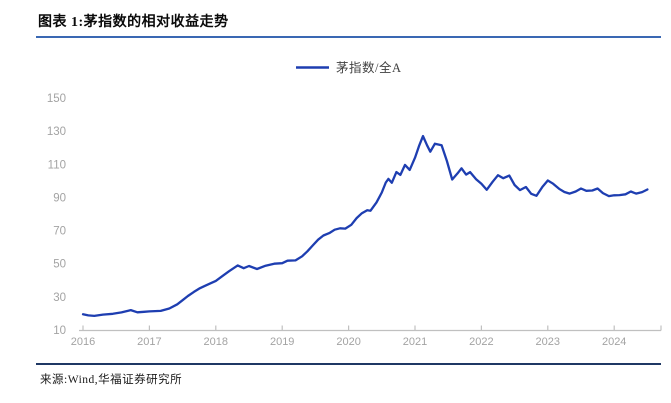 This screenshot has height=403, width=671. What do you see at coordinates (348, 364) in the screenshot?
I see `footer-divider` at bounding box center [348, 364].